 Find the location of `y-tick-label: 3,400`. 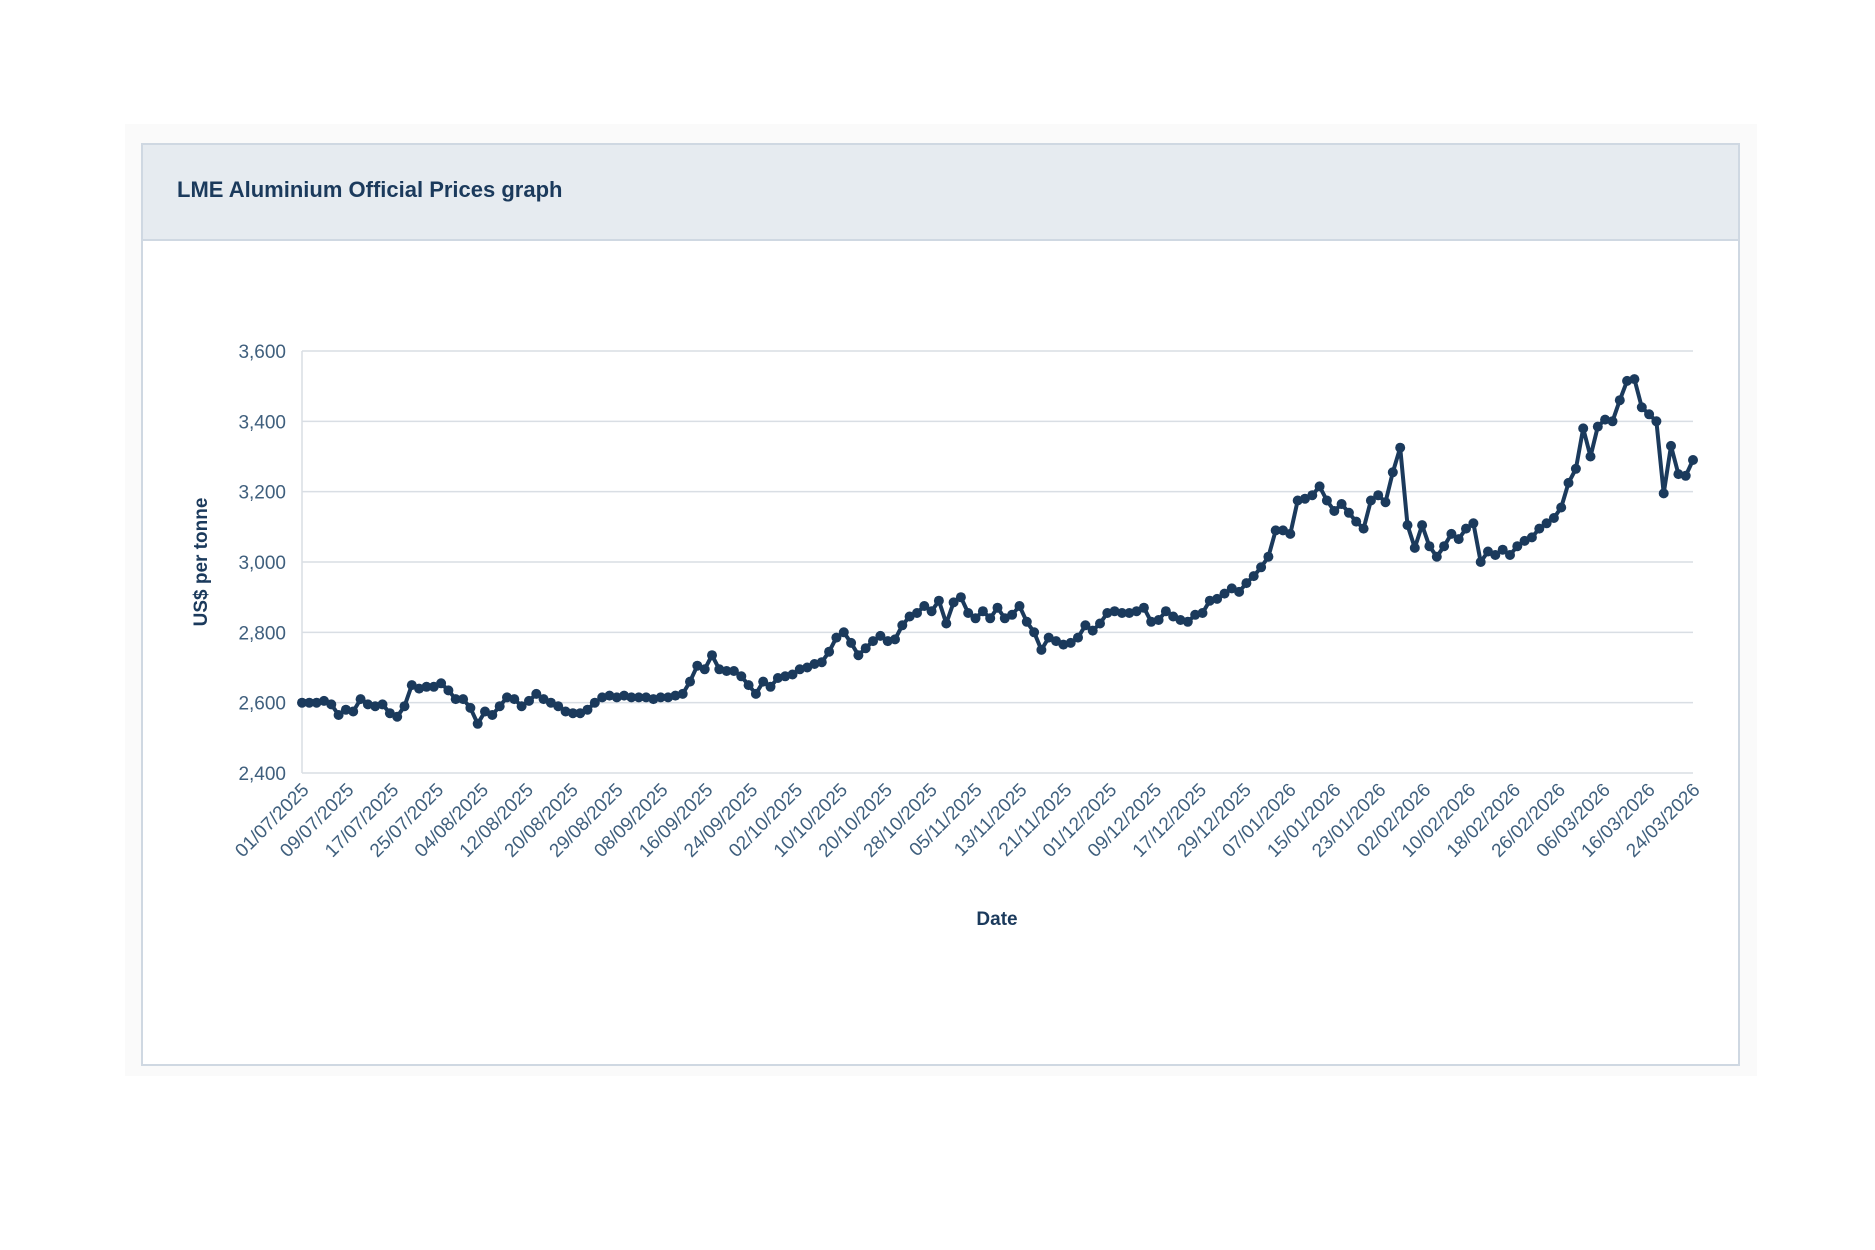

y-tick-label: 3,400 is located at coordinates (262, 422).